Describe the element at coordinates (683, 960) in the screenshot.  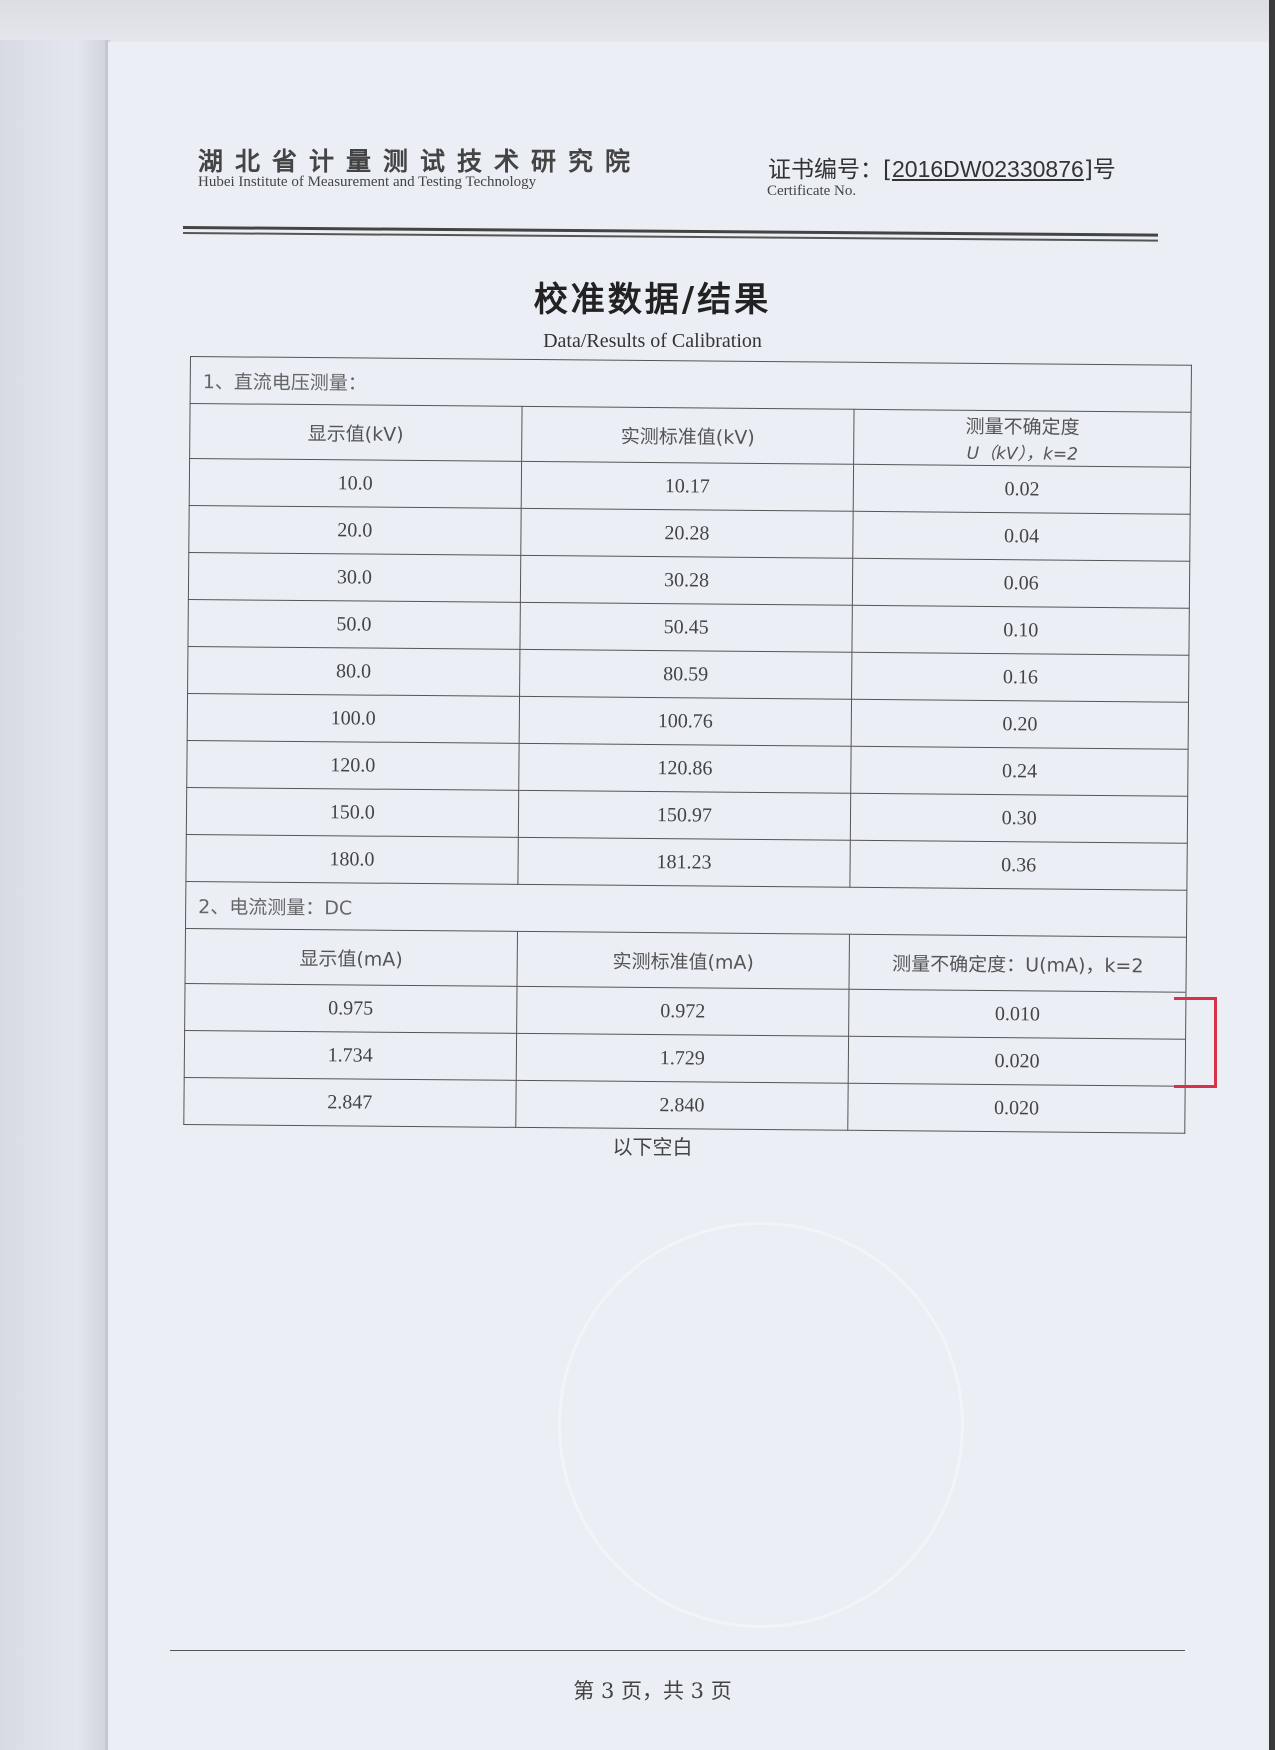
I see `col-header-standard-ma: 实测标准值(mA)` at that location.